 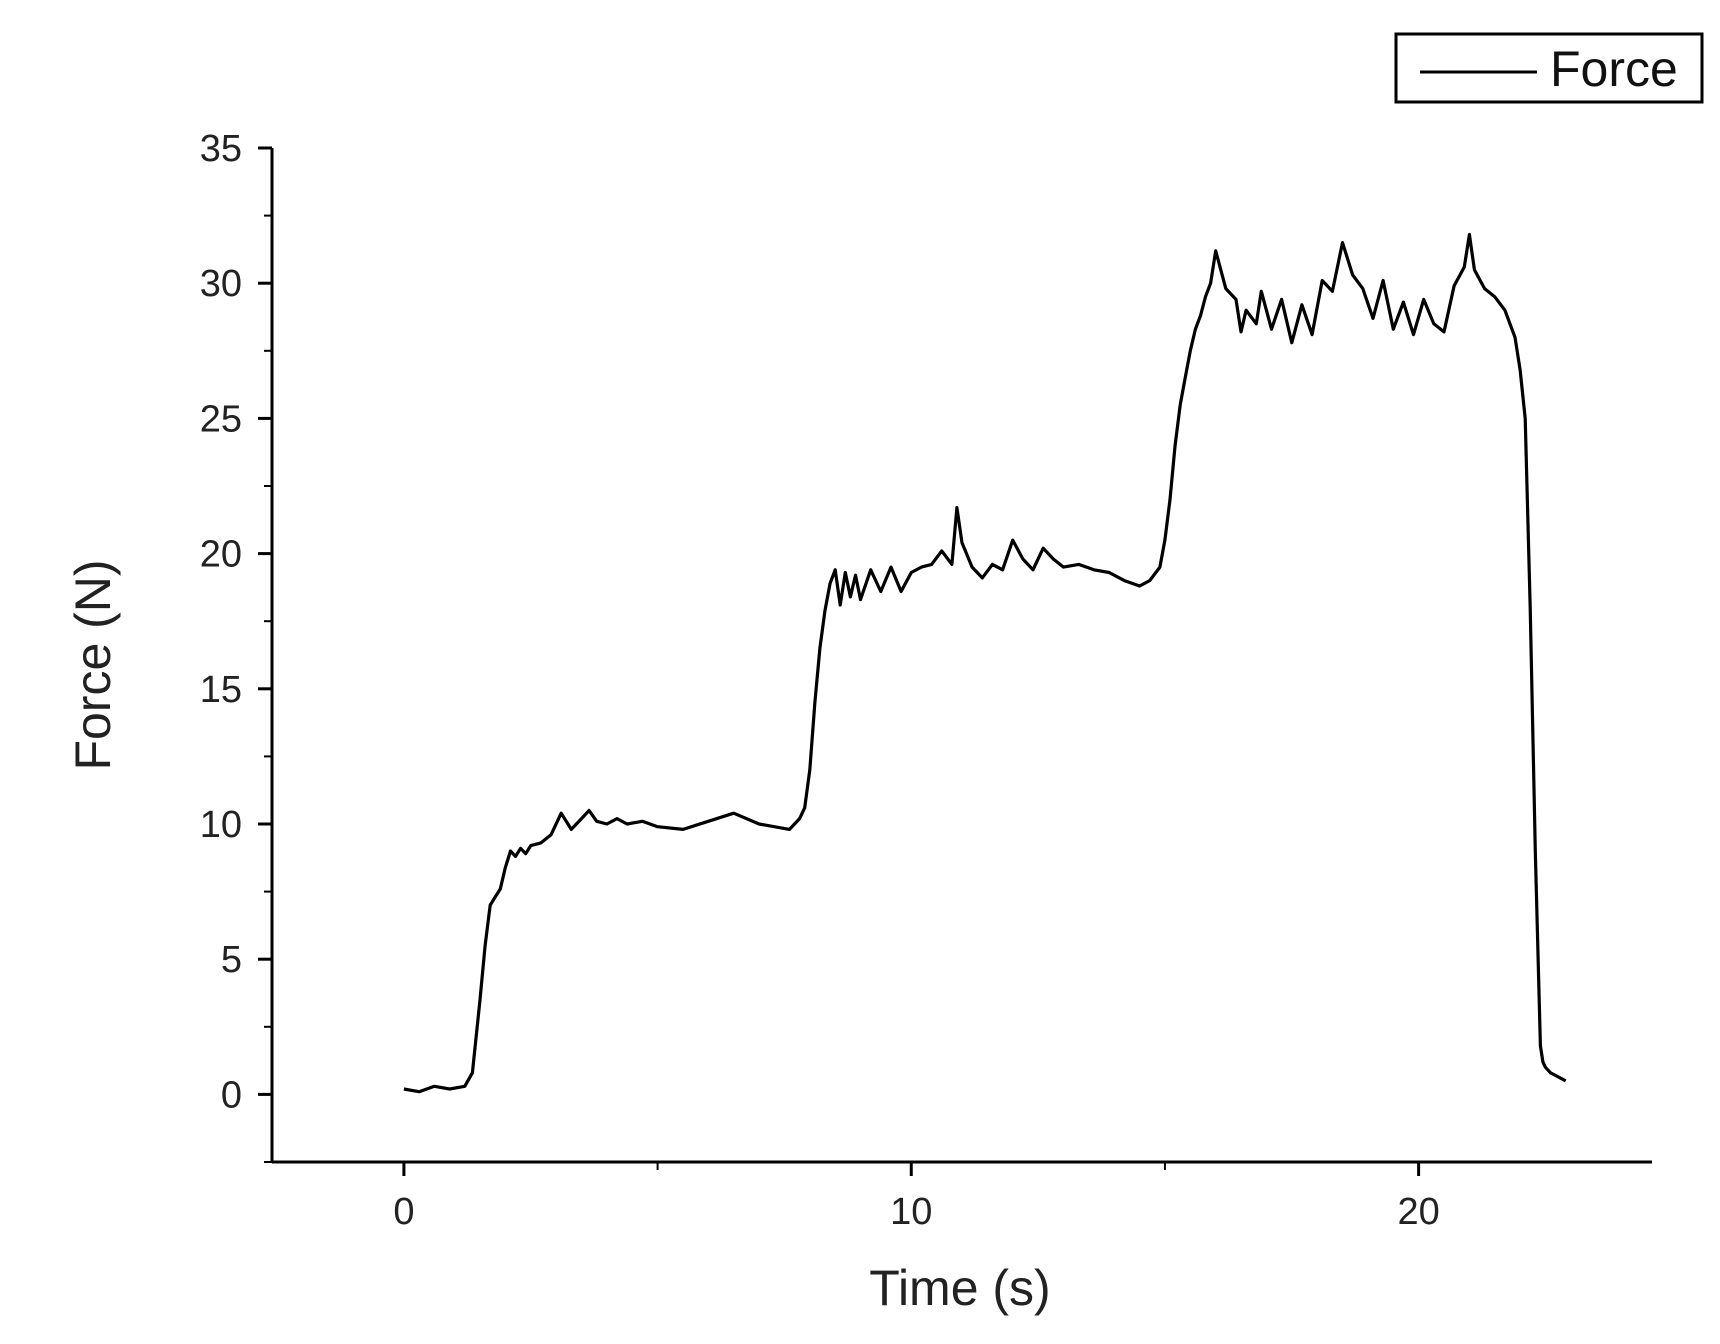 What do you see at coordinates (231, 1095) in the screenshot?
I see `y-tick-label: 0` at bounding box center [231, 1095].